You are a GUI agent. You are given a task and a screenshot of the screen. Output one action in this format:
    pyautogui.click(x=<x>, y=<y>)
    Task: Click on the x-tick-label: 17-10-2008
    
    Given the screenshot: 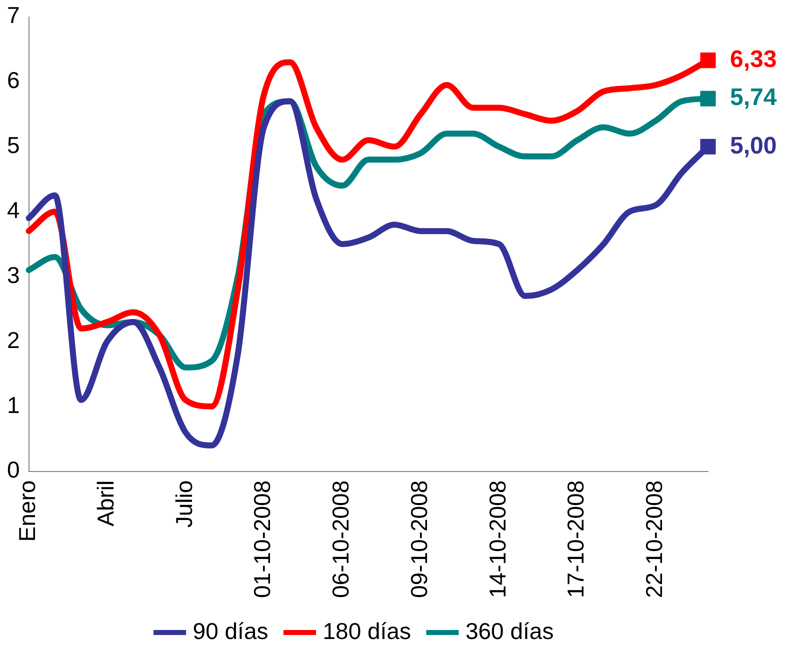 What is the action you would take?
    pyautogui.click(x=575, y=539)
    